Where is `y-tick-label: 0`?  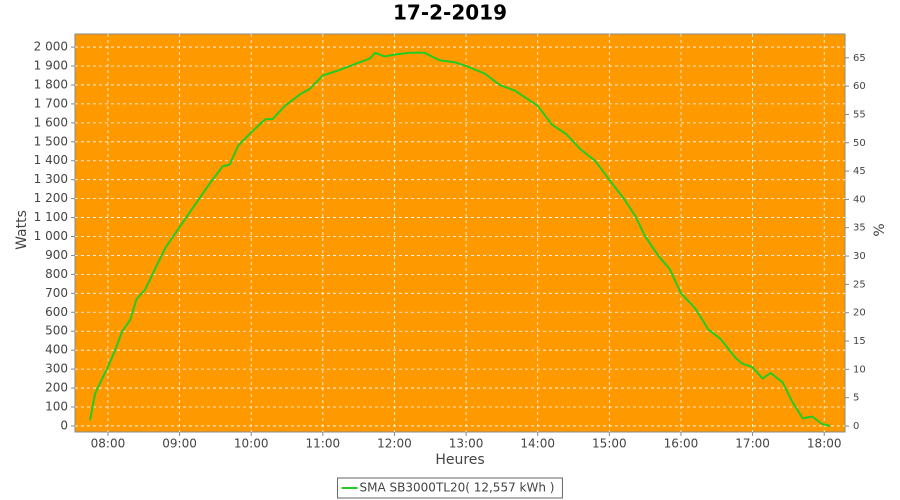 y-tick-label: 0 is located at coordinates (64, 425).